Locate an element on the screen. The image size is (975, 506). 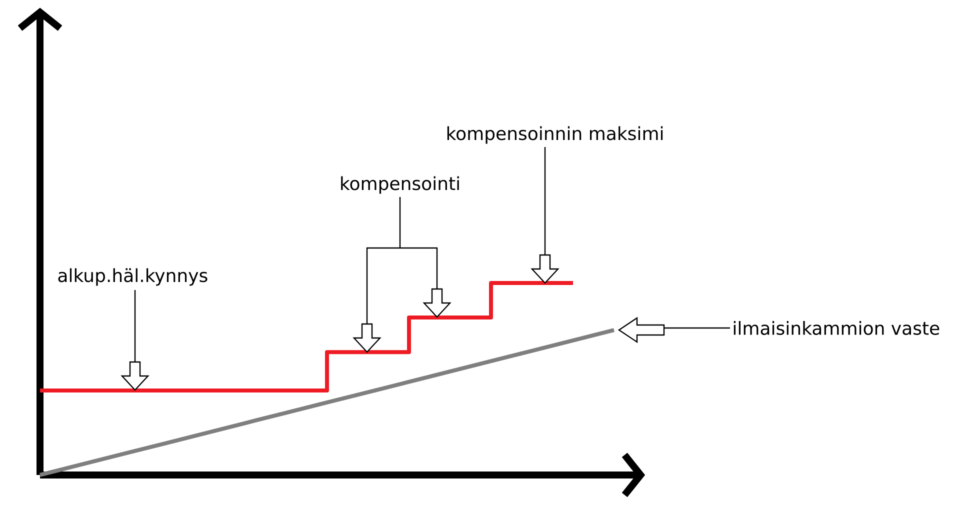
annotation: alkup.häl.kynnys is located at coordinates (133, 277).